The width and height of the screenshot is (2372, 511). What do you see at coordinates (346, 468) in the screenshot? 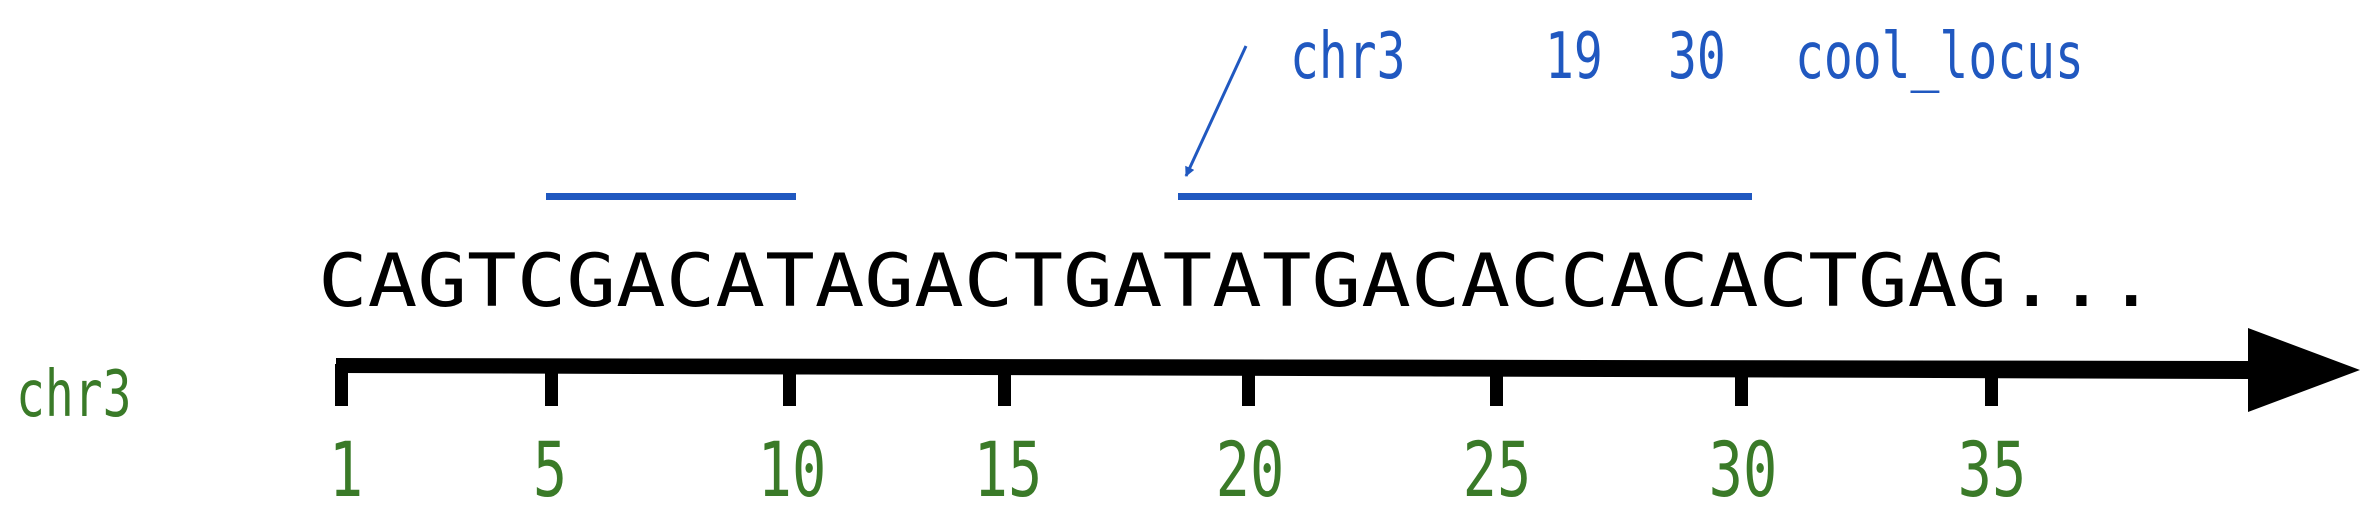
I see `tick-label-1: 1` at bounding box center [346, 468].